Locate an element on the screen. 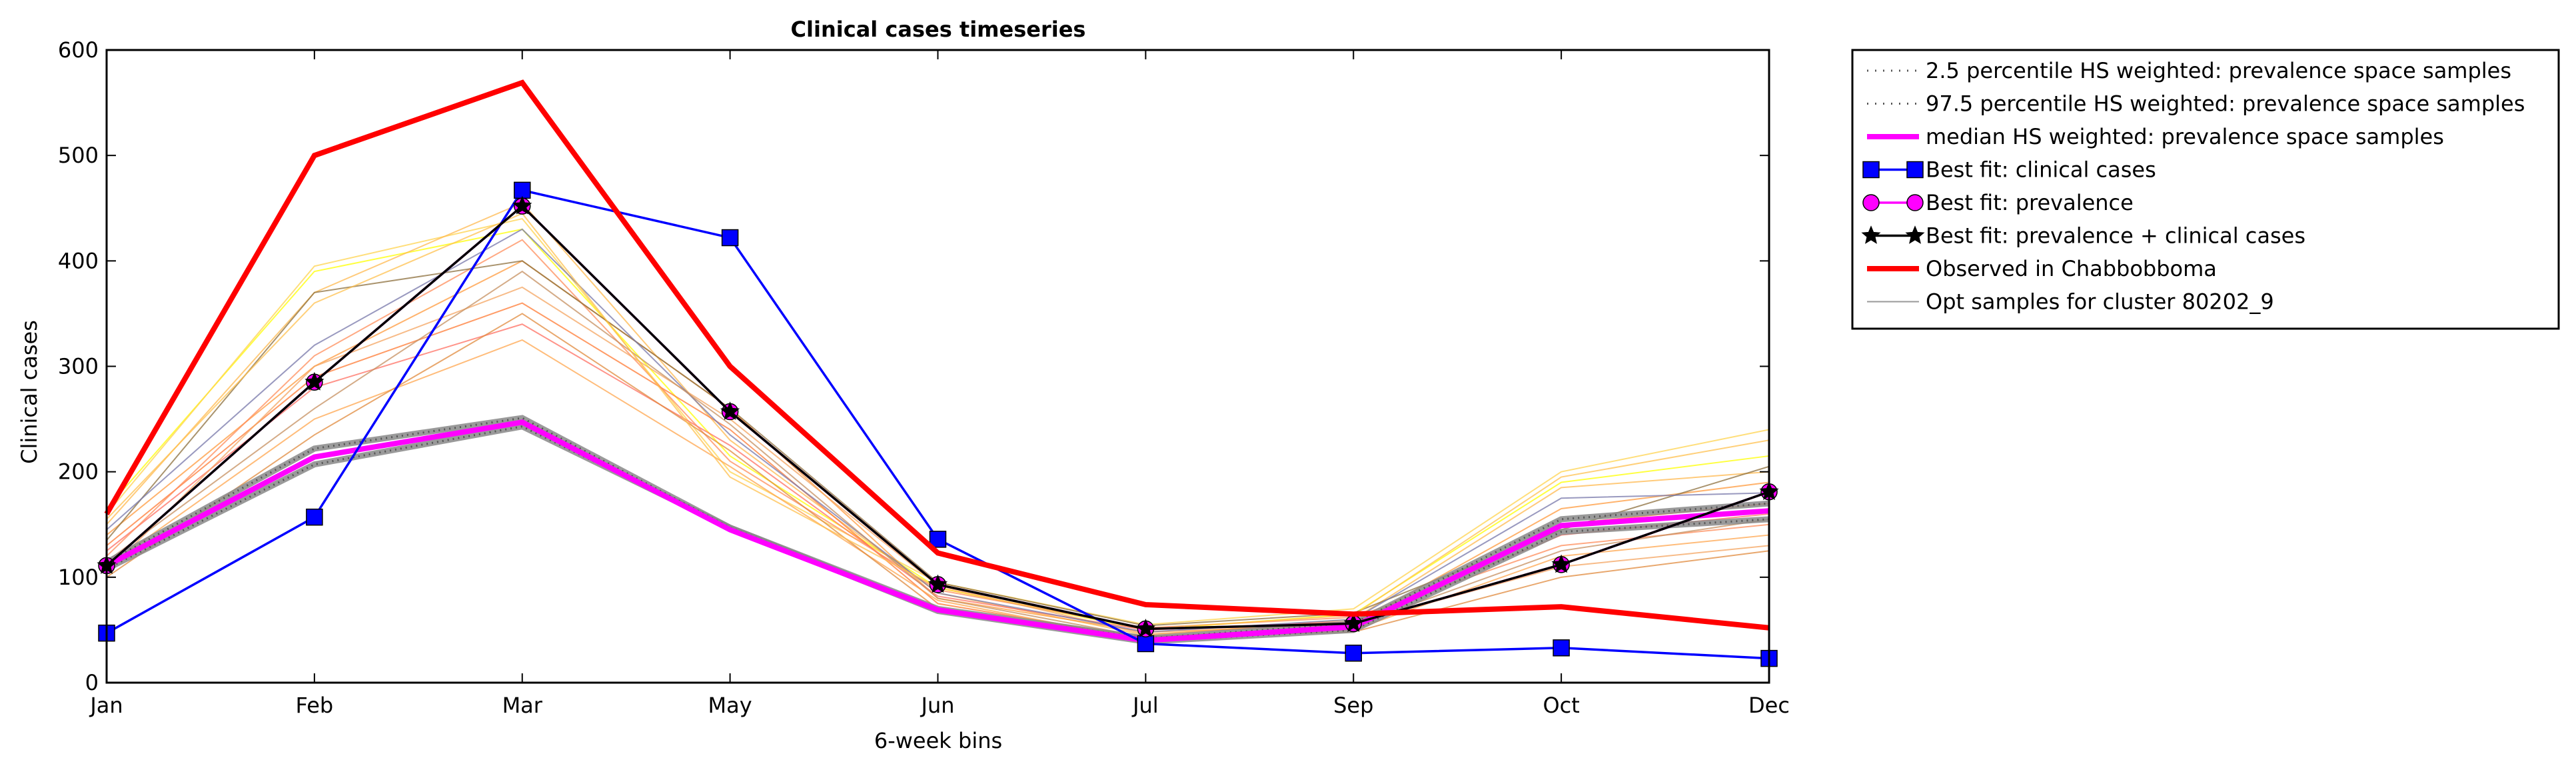 The height and width of the screenshot is (776, 2576). y-tick-label: 400 is located at coordinates (78, 260).